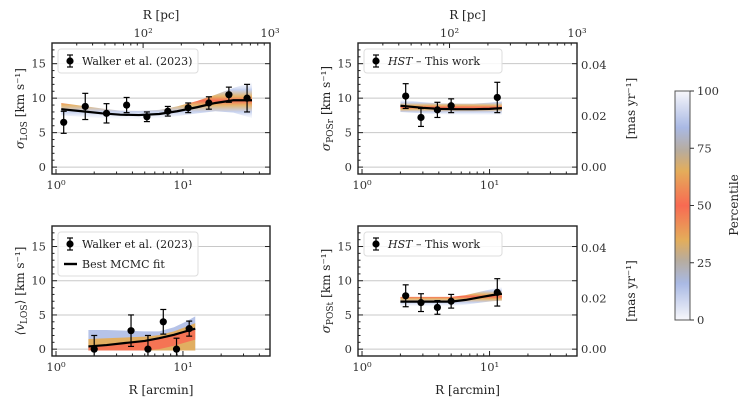 The width and height of the screenshot is (747, 404). Describe the element at coordinates (123, 264) in the screenshot. I see `legend-label: Best MCMC fit` at that location.